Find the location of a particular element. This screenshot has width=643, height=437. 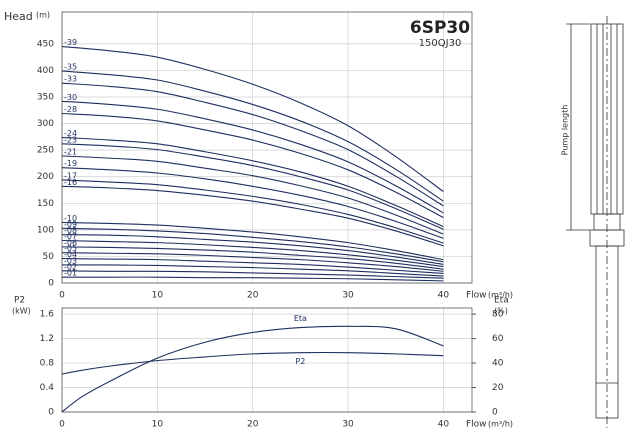

y-tick-label: 300 is located at coordinates (45, 124).